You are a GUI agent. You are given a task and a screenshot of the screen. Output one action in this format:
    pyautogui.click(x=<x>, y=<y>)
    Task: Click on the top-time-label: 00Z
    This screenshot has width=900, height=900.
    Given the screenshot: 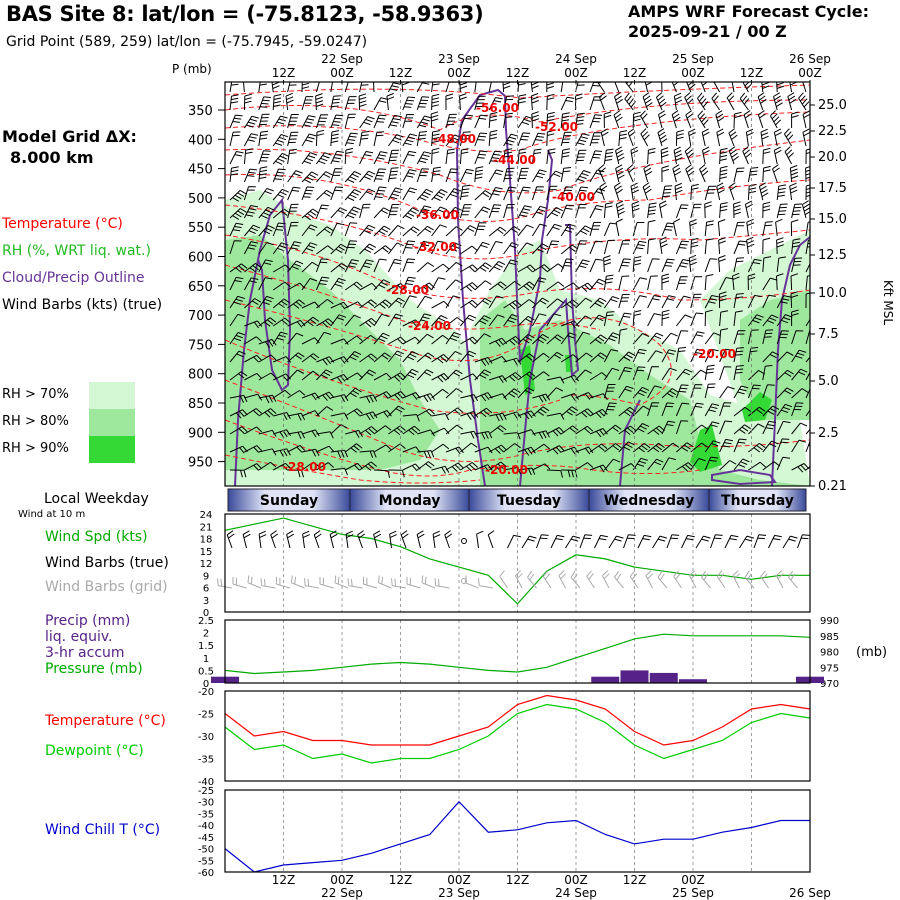 What is the action you would take?
    pyautogui.click(x=576, y=73)
    